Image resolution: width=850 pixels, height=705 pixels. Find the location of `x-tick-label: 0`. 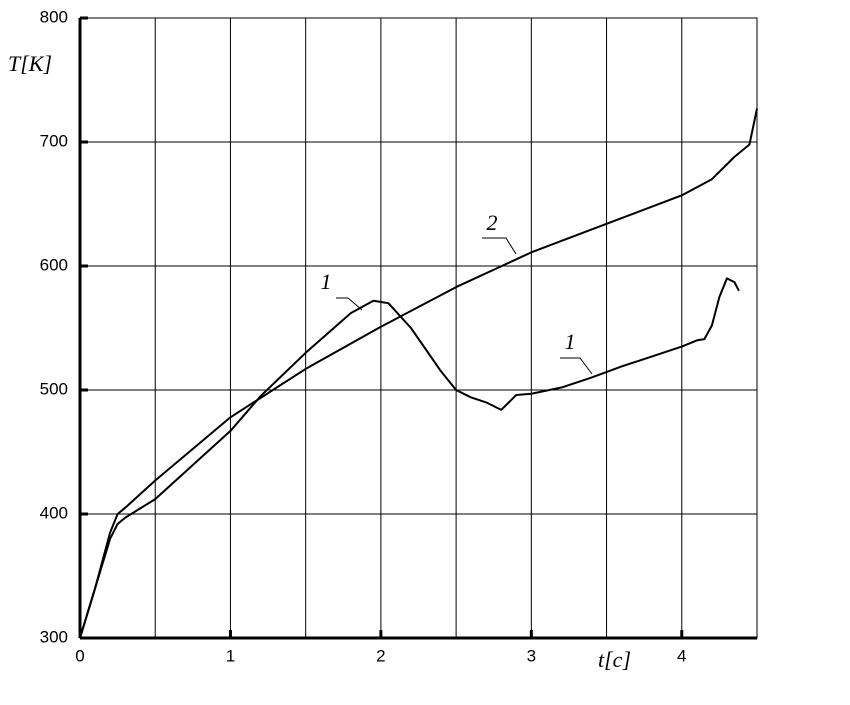

x-tick-label: 0 is located at coordinates (79, 655).